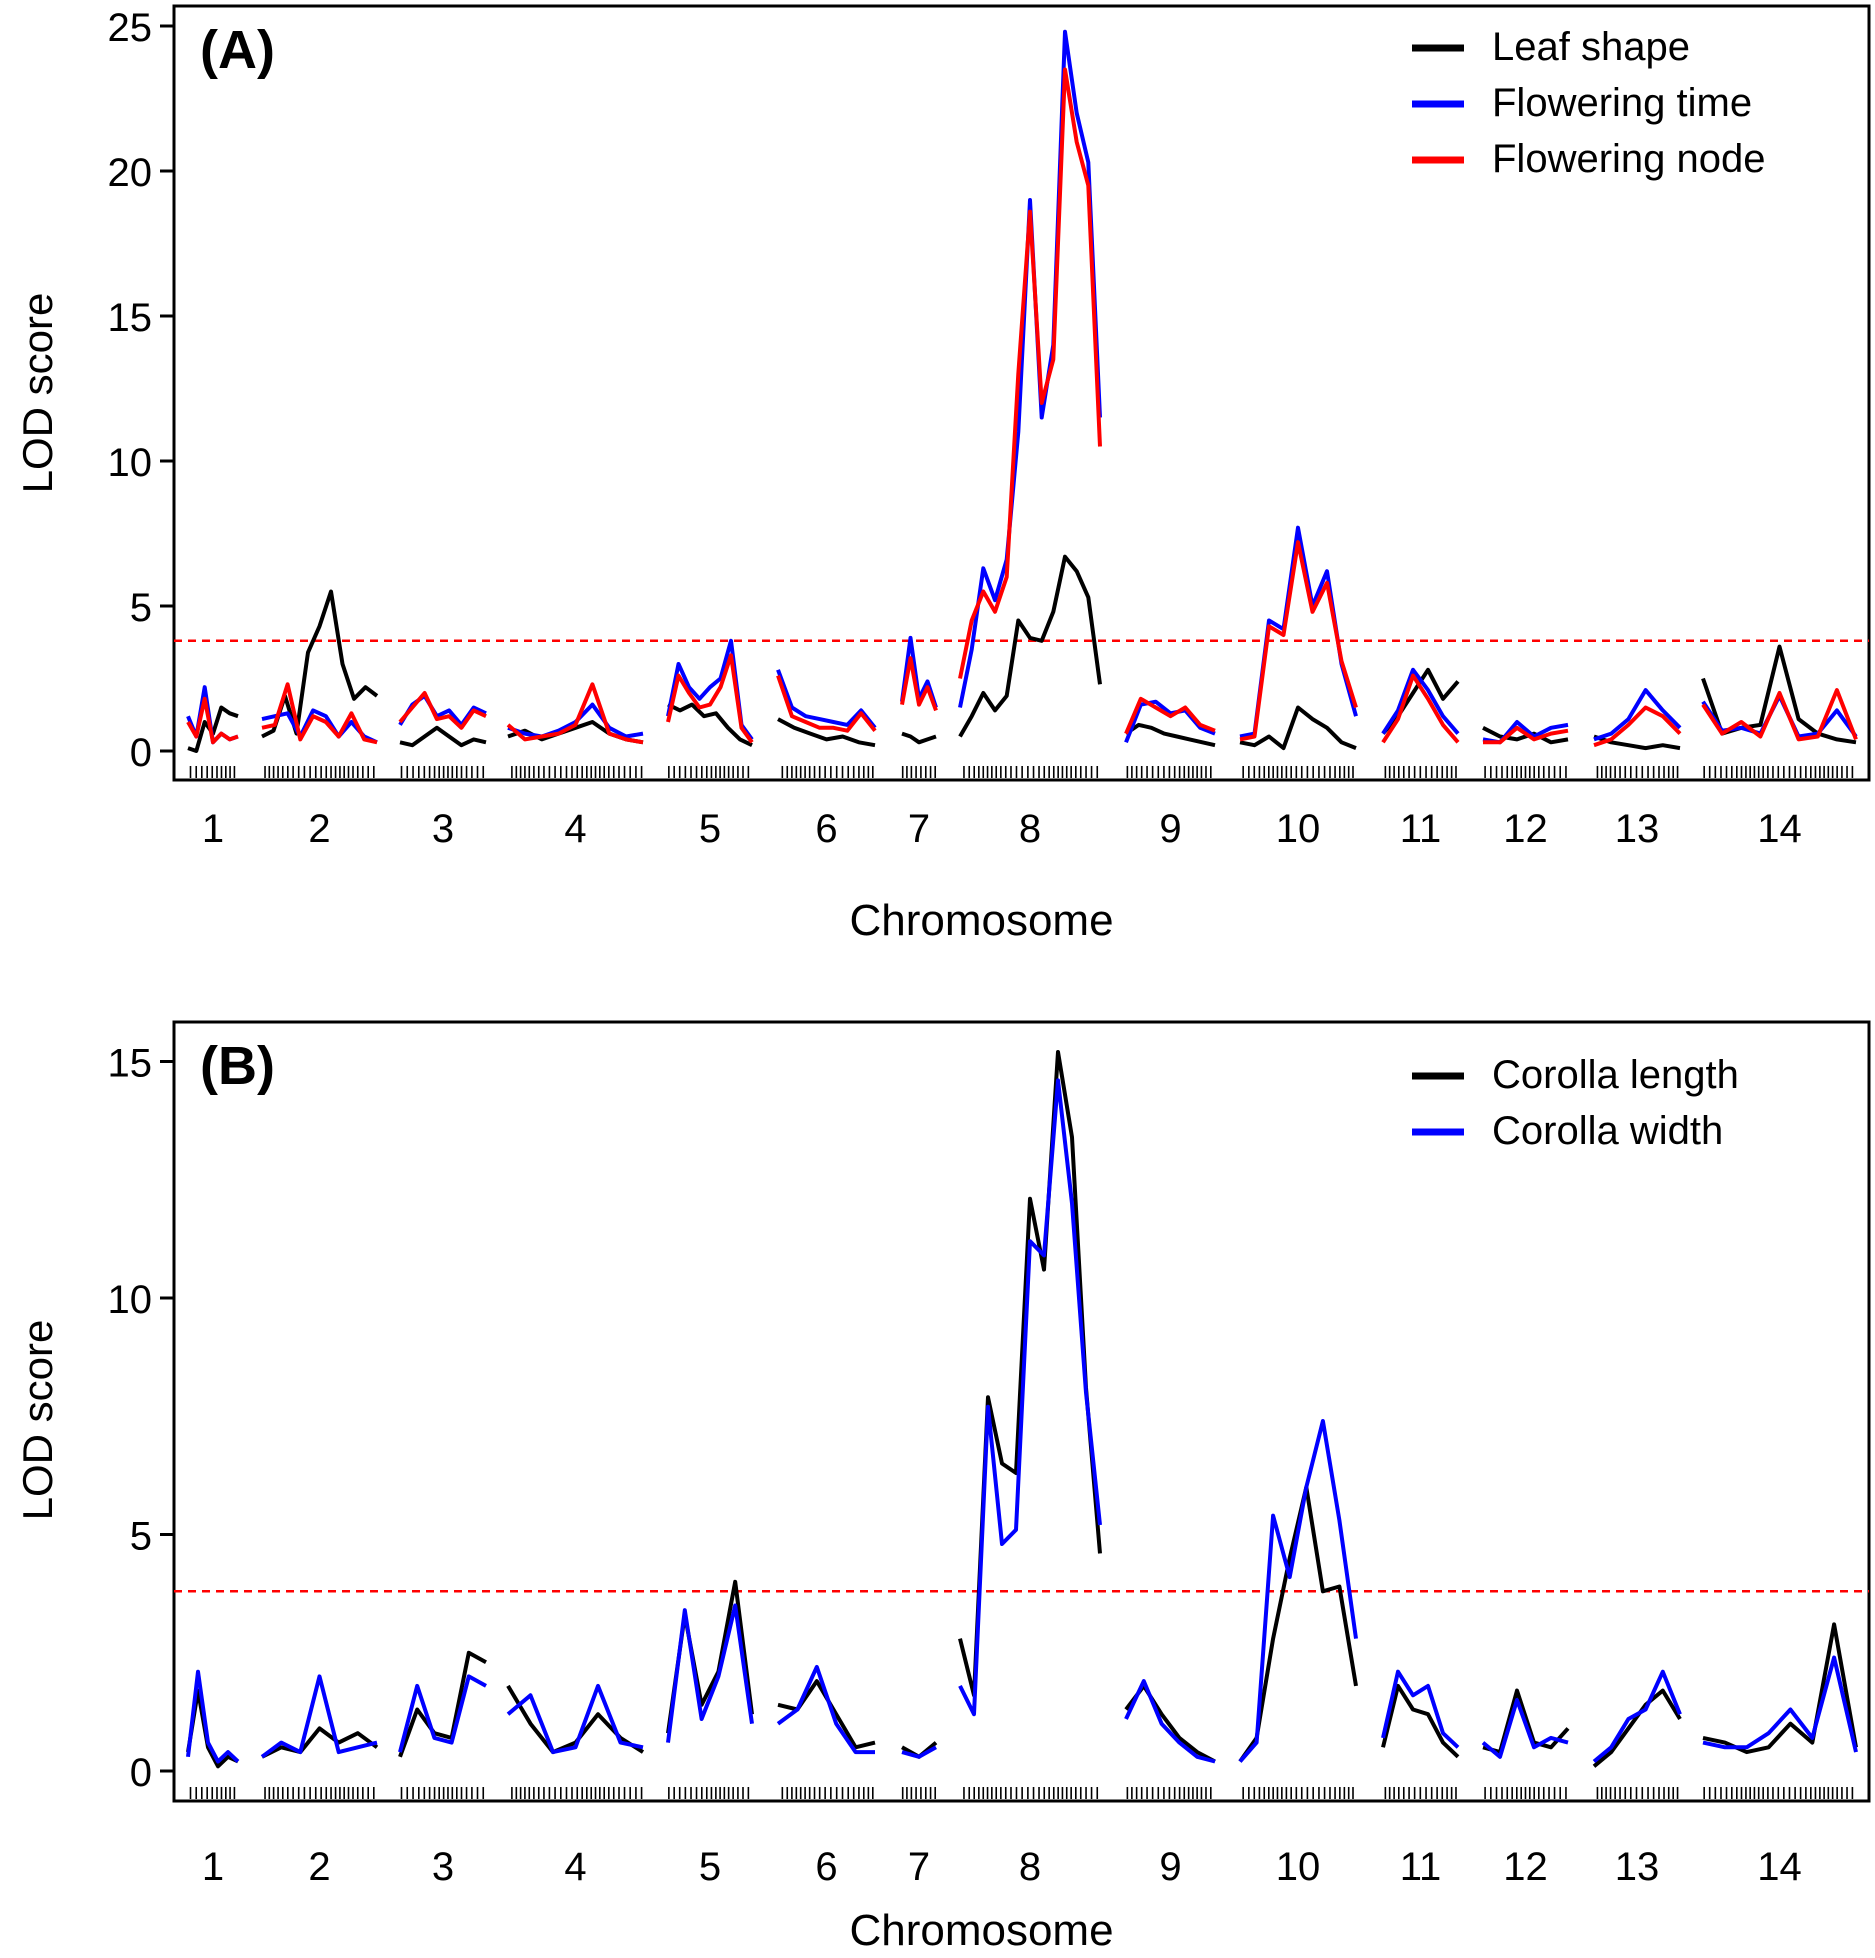  What do you see at coordinates (575, 713) in the screenshot?
I see `series-line-flowering-node-chr4` at bounding box center [575, 713].